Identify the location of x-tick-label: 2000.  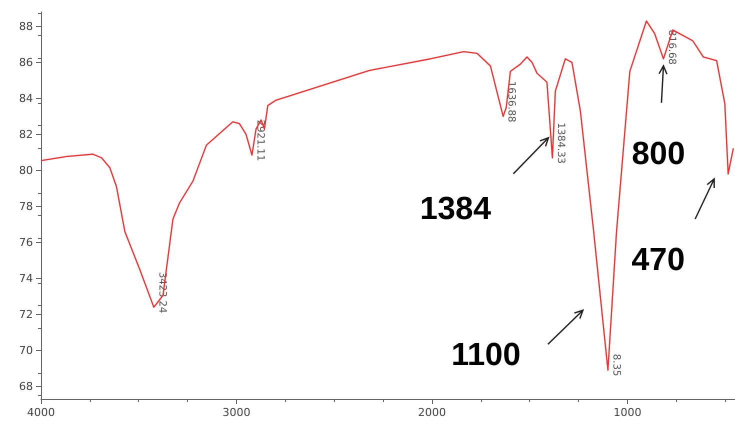
(432, 412).